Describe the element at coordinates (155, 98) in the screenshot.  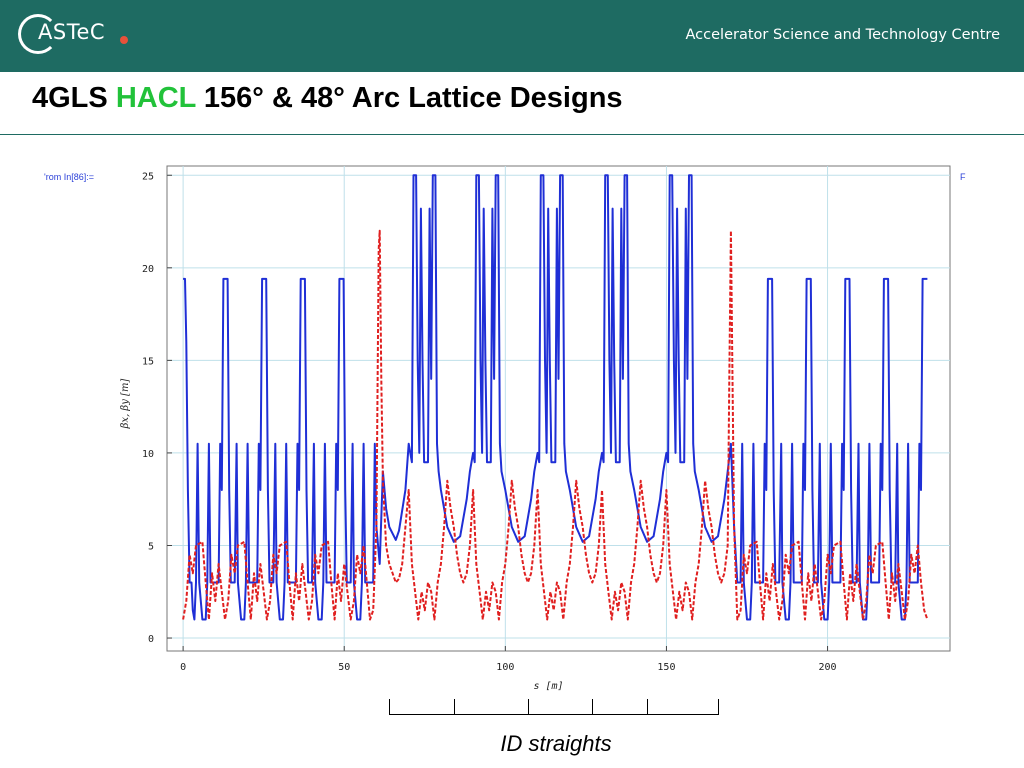
I see `title-highlight: HACL` at that location.